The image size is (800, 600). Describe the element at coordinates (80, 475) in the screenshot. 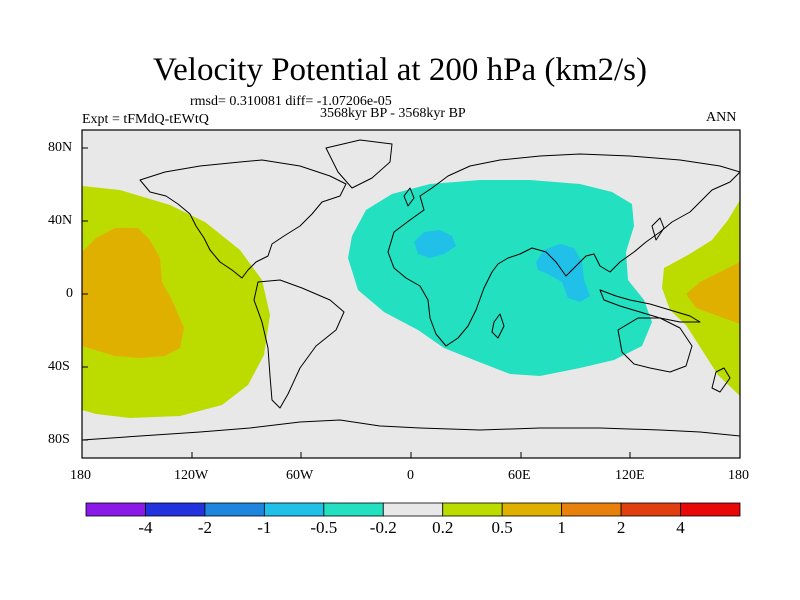

I see `lon-label-180w: 180` at that location.